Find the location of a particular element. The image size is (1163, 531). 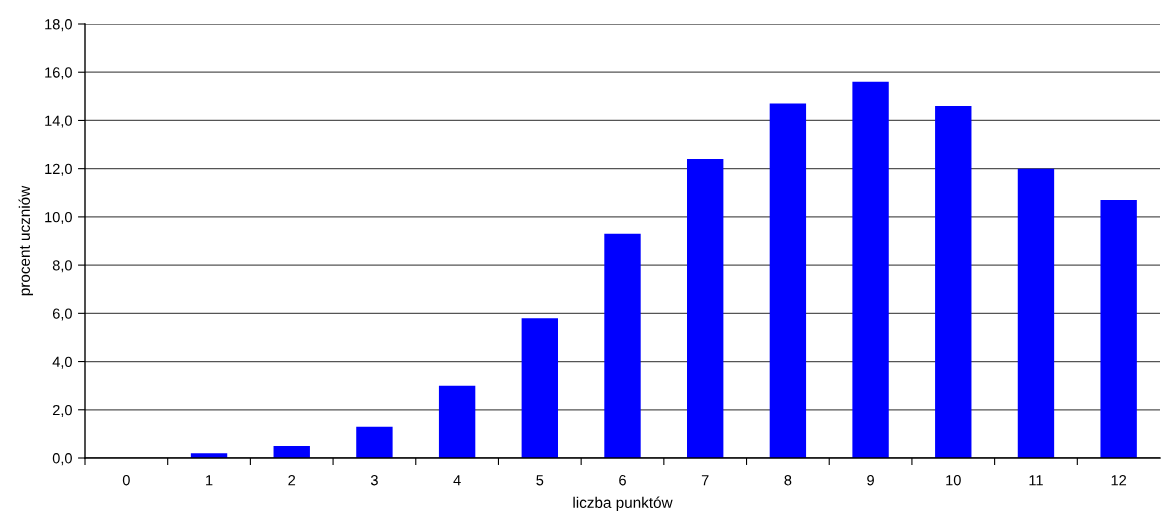

x-tick-label: 4 is located at coordinates (457, 480).